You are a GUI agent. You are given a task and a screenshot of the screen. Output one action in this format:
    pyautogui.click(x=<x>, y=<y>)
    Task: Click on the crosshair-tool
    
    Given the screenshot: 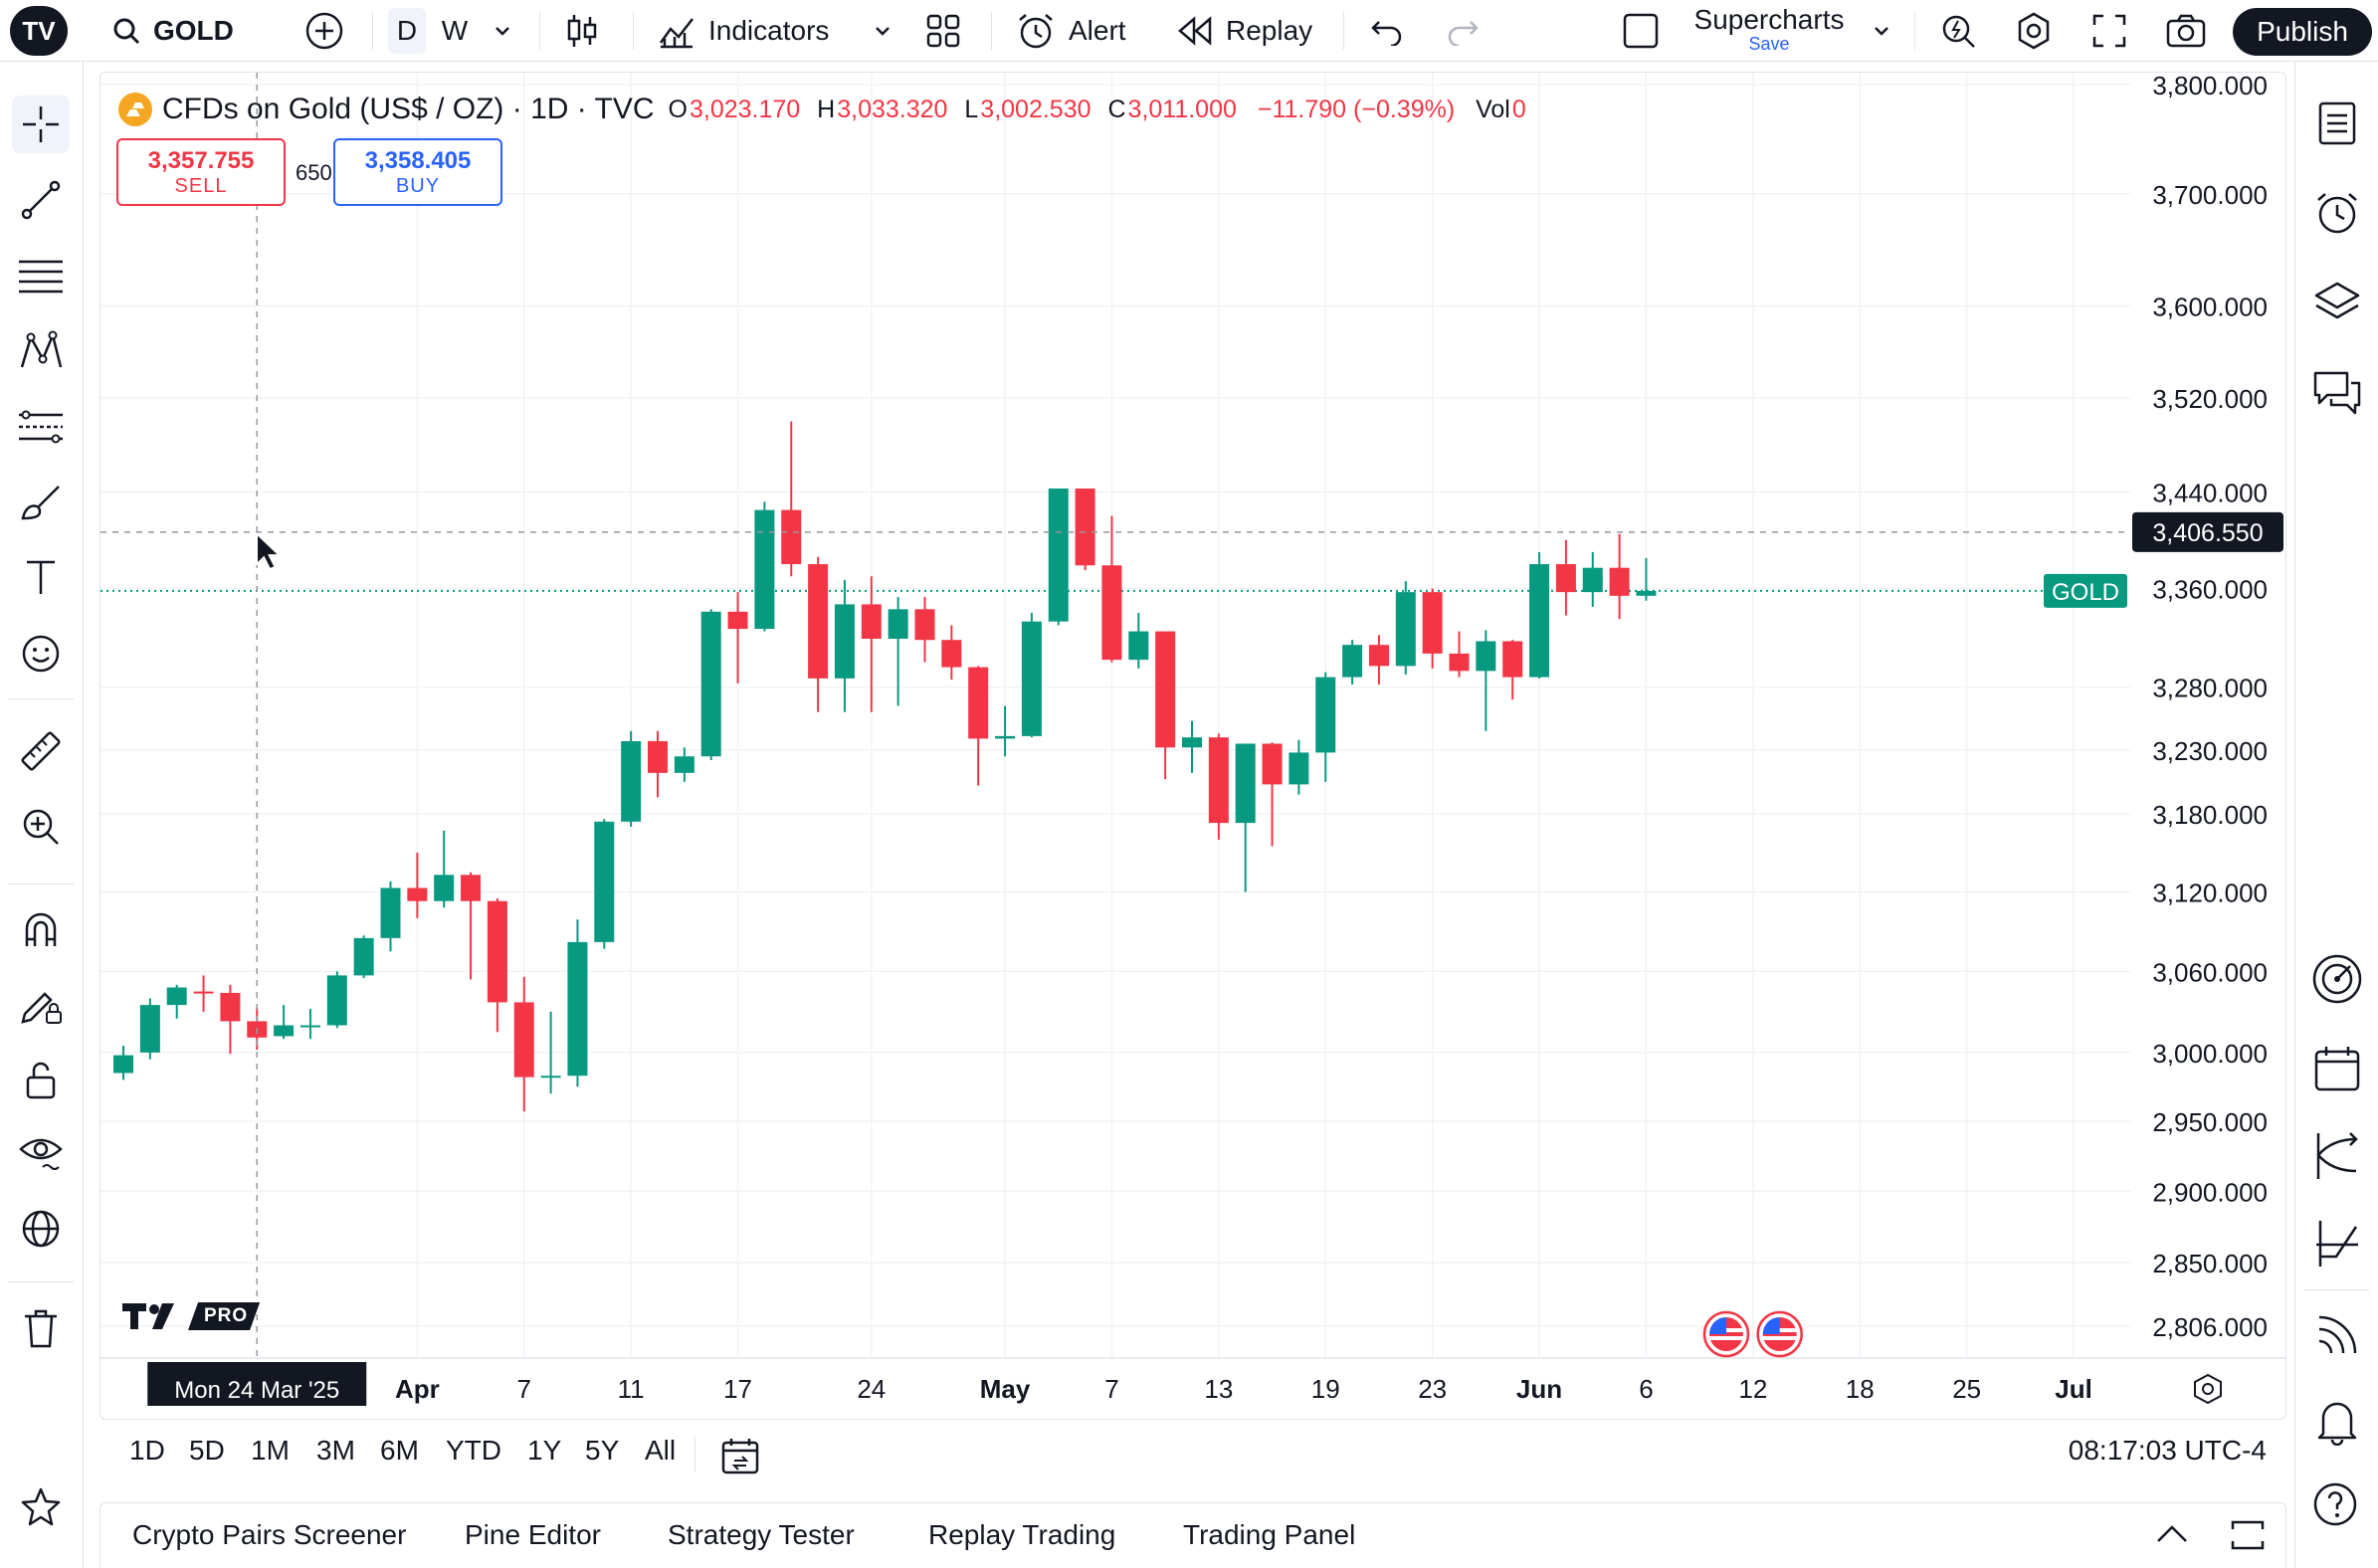 What is the action you would take?
    pyautogui.click(x=41, y=124)
    